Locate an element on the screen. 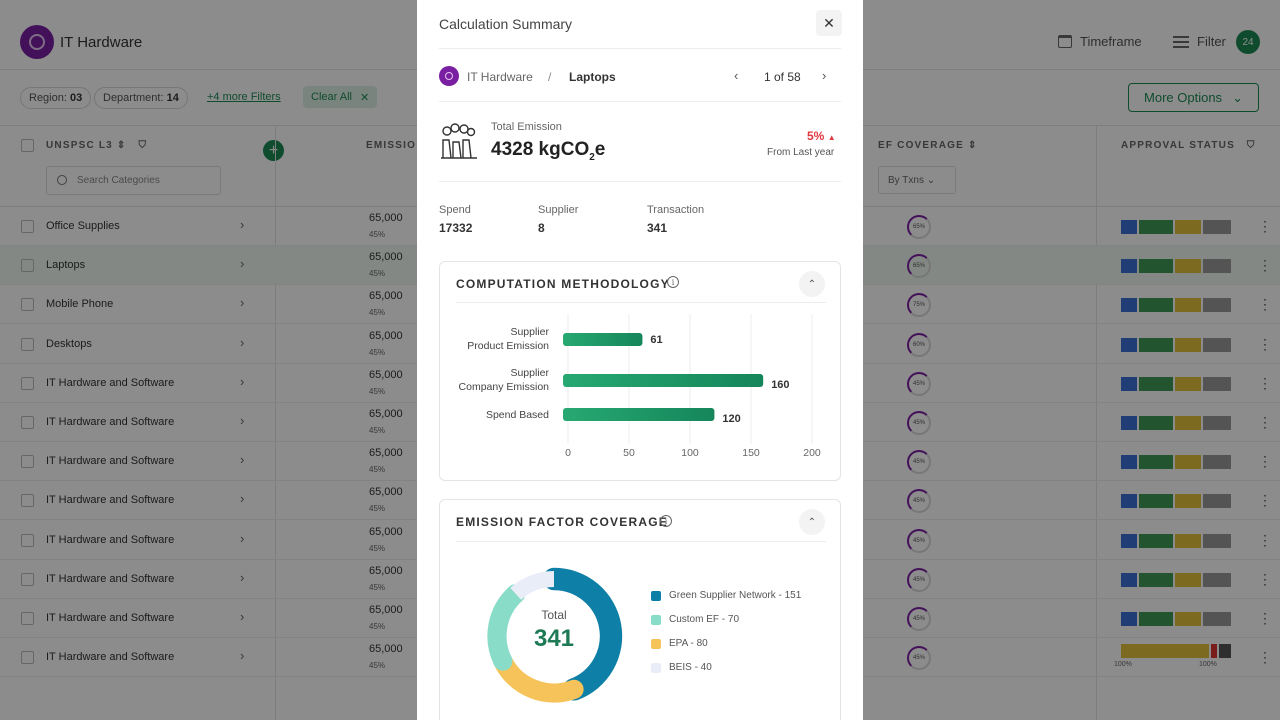  close-icon: ✕ is located at coordinates (364, 97).